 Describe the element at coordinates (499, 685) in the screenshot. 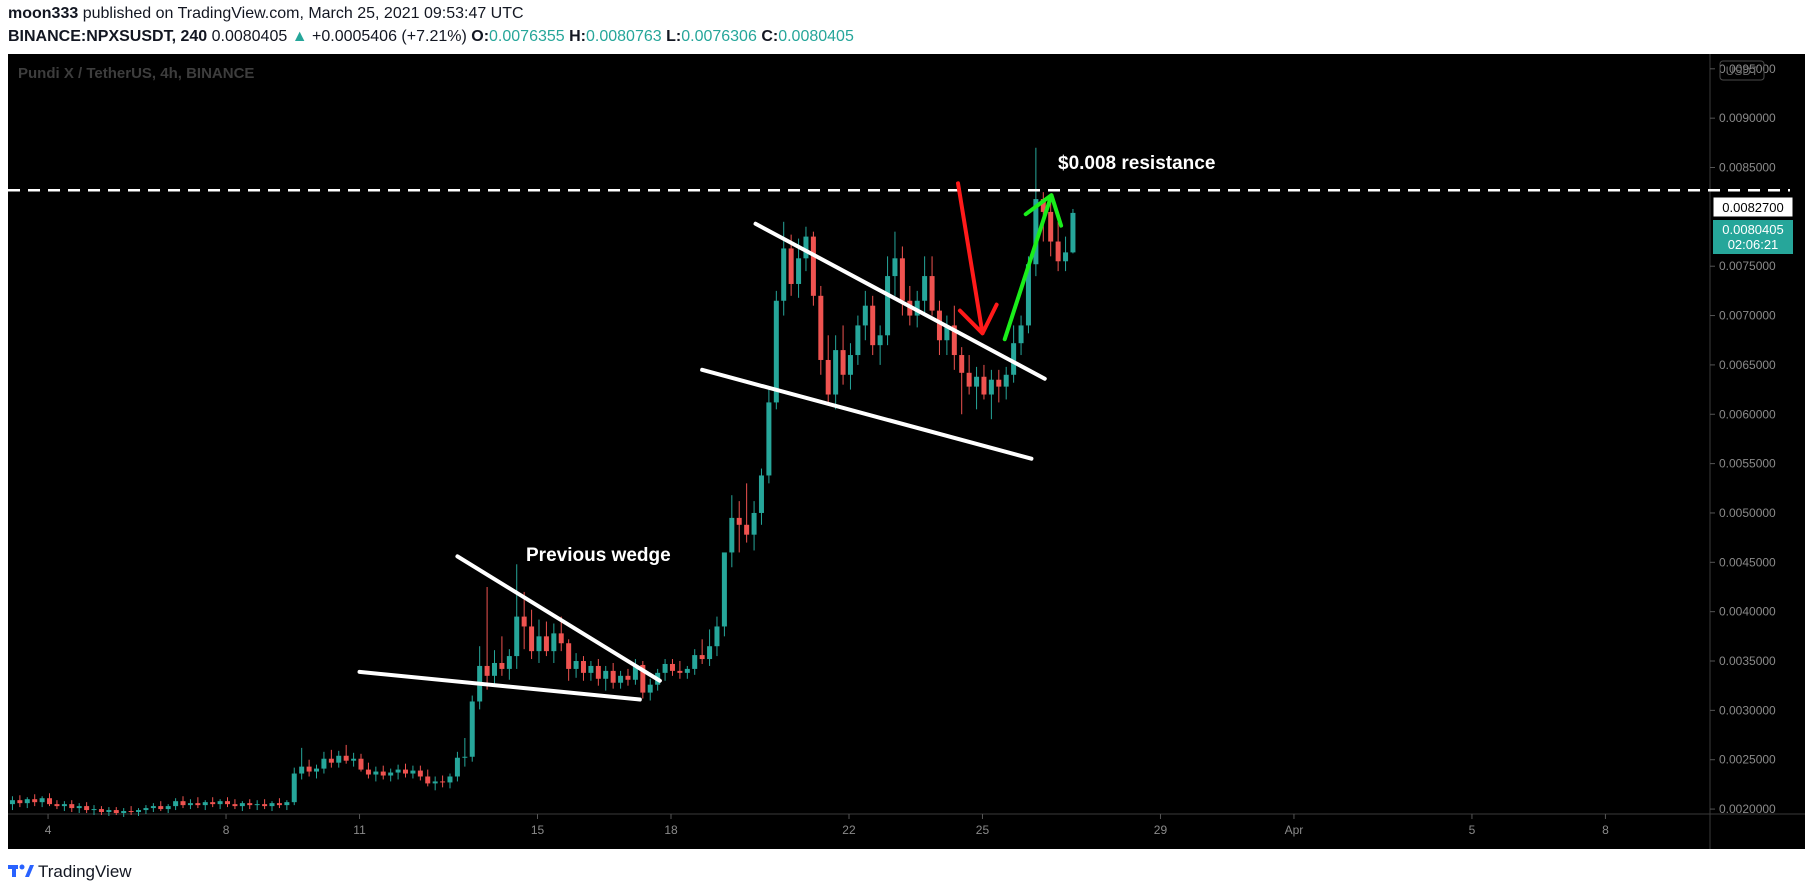

I see `previous-wedge-lower-line` at that location.